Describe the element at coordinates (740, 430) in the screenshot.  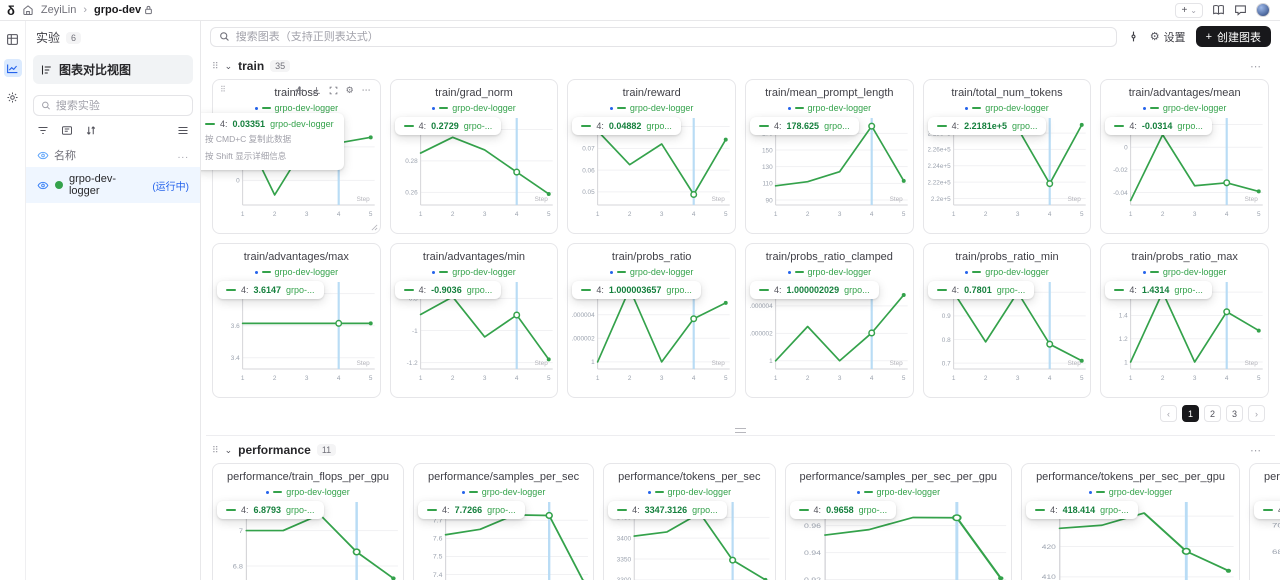
I see `section-splitter` at that location.